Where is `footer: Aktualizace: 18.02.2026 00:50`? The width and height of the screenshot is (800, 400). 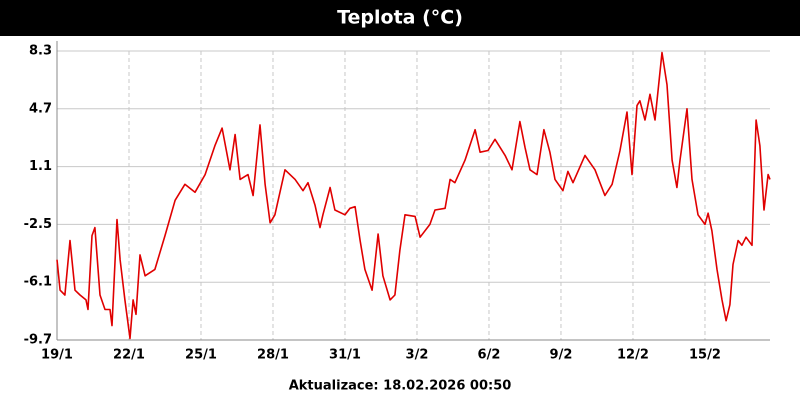 footer: Aktualizace: 18.02.2026 00:50 is located at coordinates (400, 386).